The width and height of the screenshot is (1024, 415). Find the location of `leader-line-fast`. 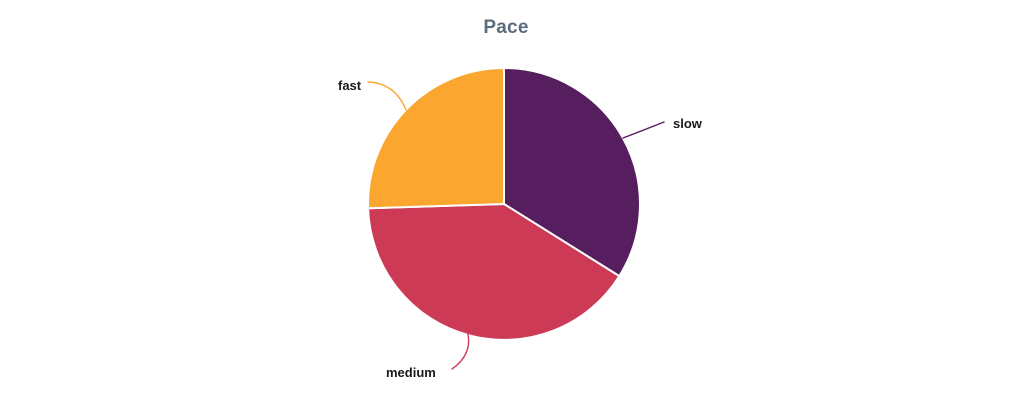

leader-line-fast is located at coordinates (387, 96).